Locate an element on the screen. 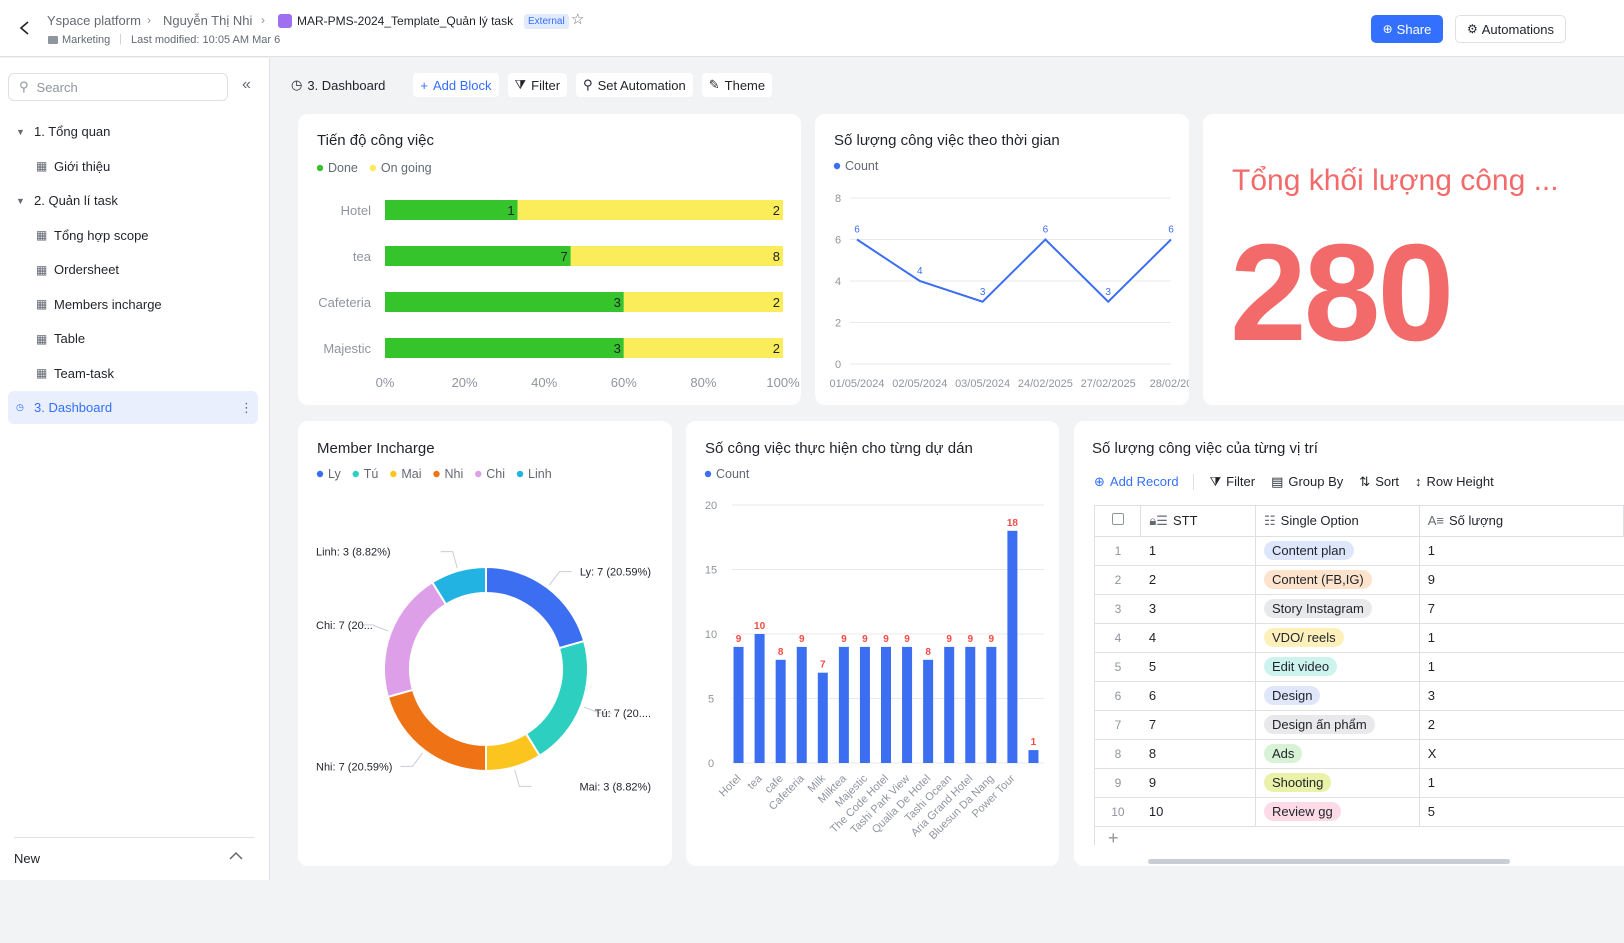 Image resolution: width=1624 pixels, height=943 pixels. icon: ⚲ is located at coordinates (588, 84).